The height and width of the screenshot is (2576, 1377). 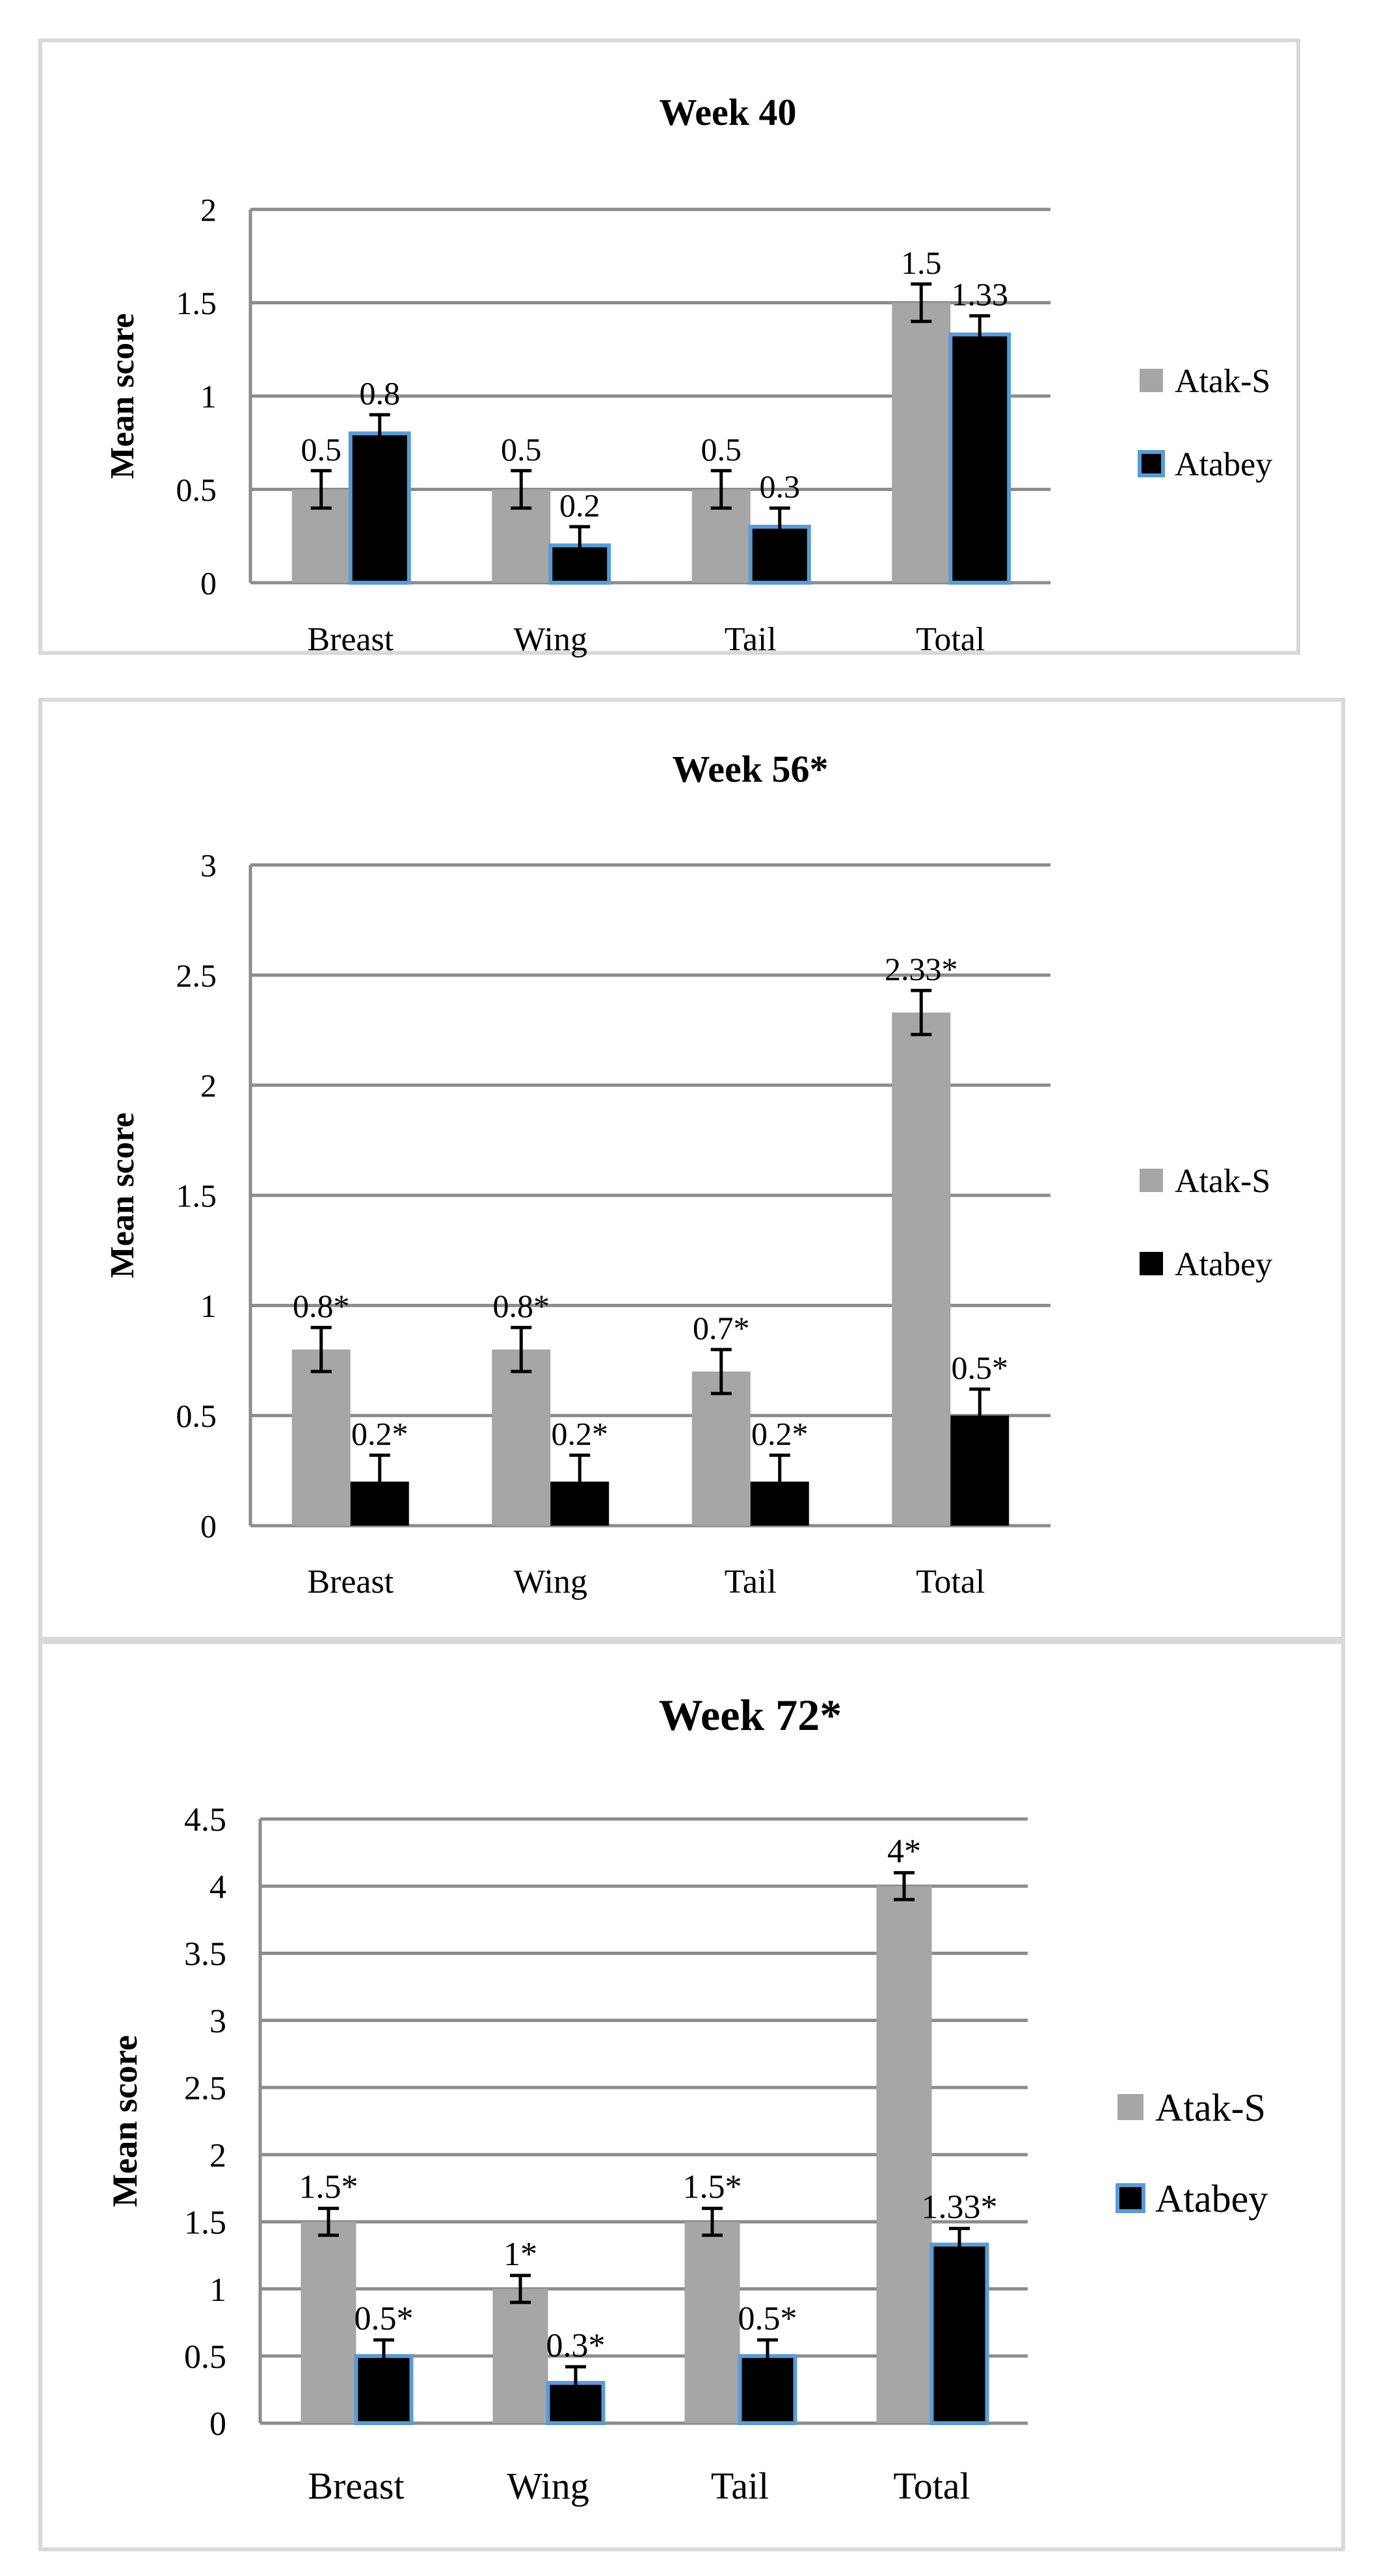 What do you see at coordinates (379, 508) in the screenshot?
I see `bar-atabey-breast` at bounding box center [379, 508].